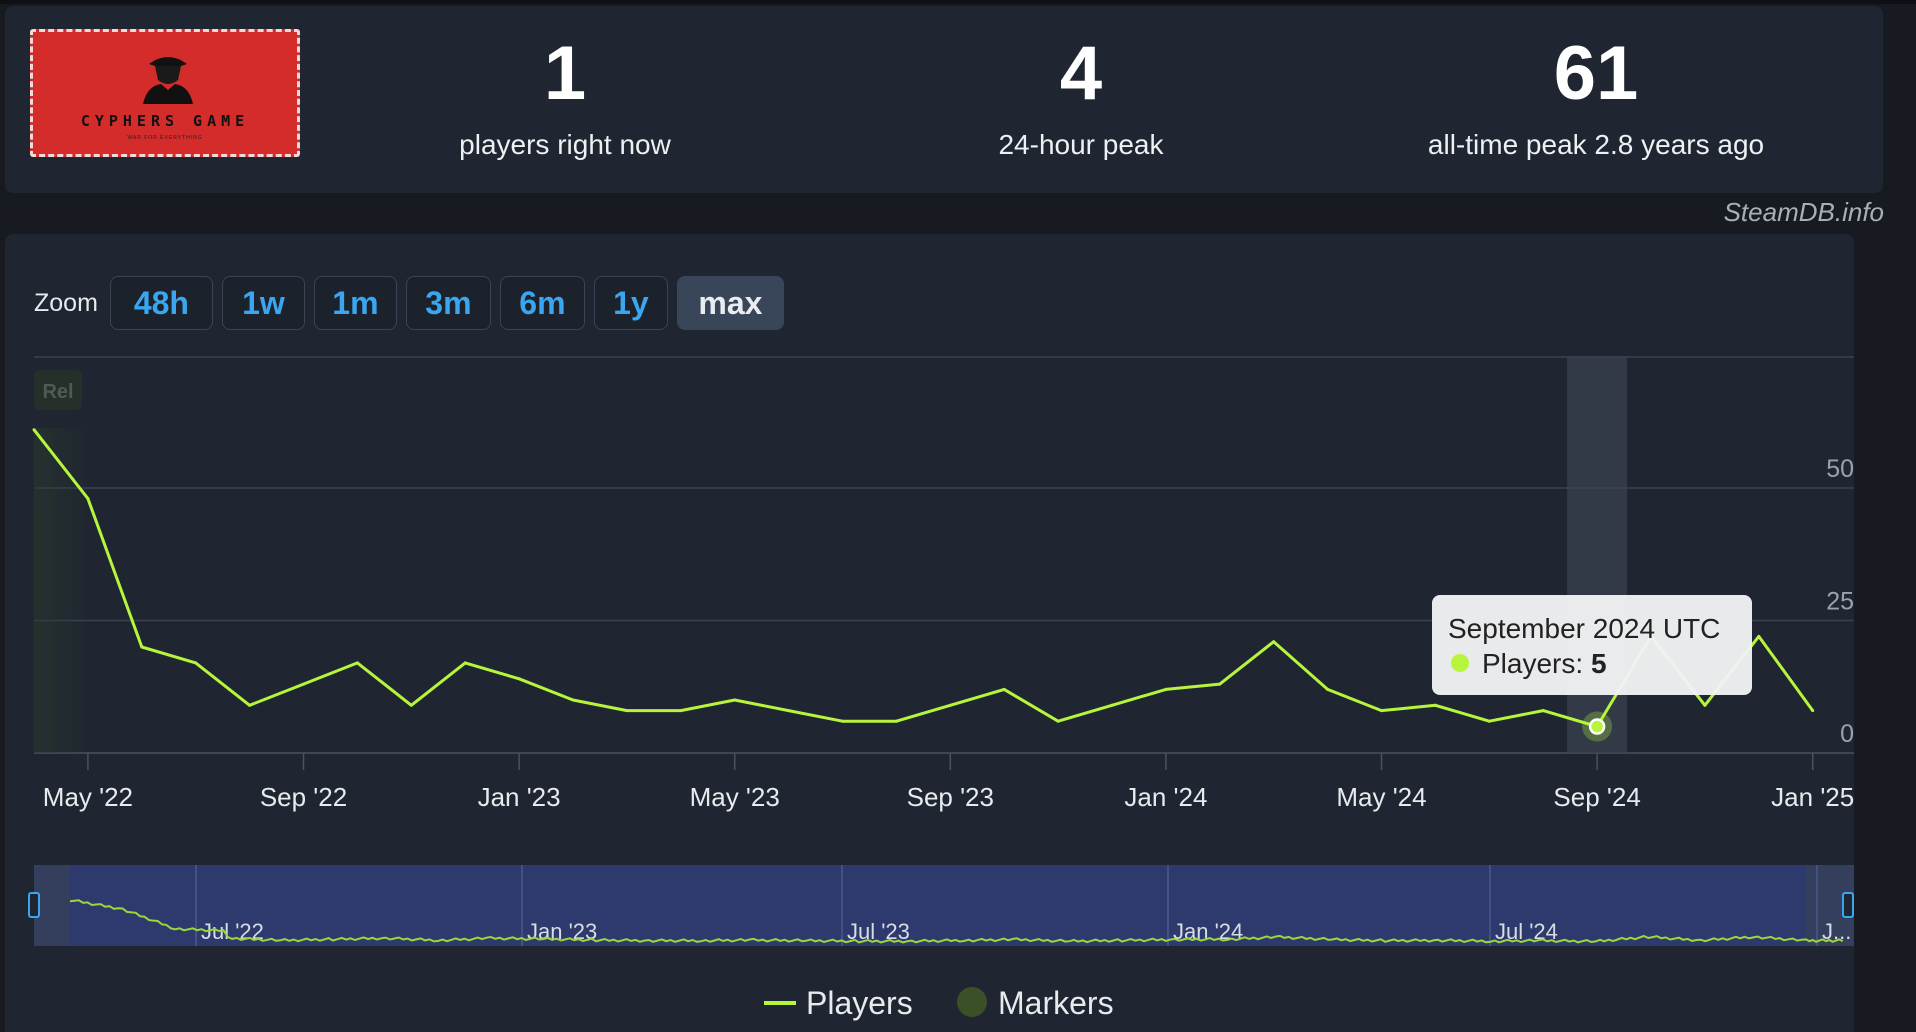 This screenshot has width=1916, height=1032. Describe the element at coordinates (165, 138) in the screenshot. I see `logo-subtitle: WAR FOR EVERYTHING` at that location.